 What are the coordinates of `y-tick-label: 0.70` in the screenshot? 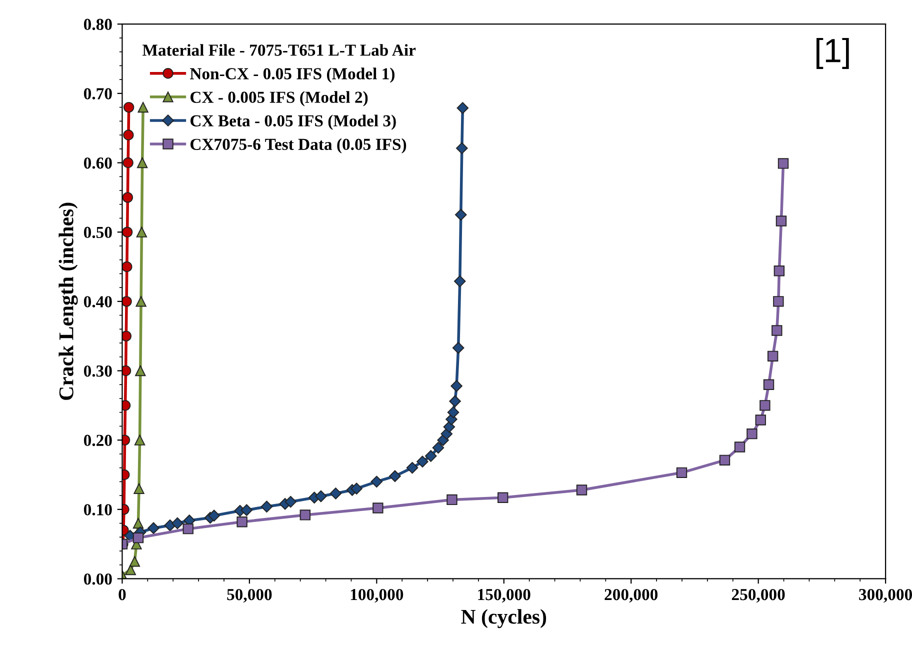 It's located at (98, 94).